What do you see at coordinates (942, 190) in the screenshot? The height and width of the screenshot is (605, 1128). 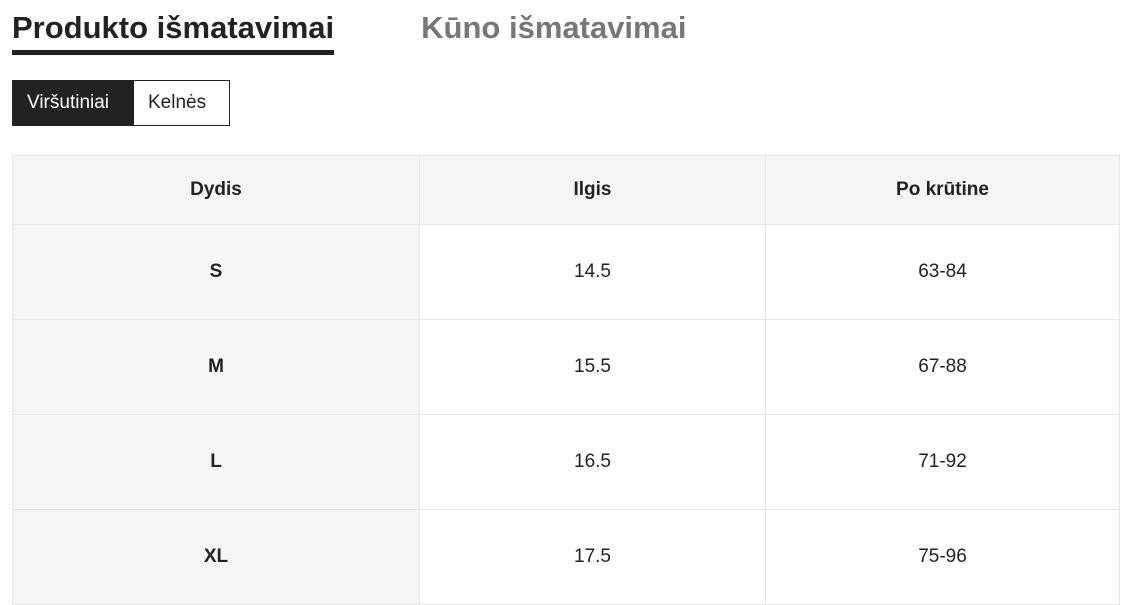 I see `header-bust: Po krūtine` at bounding box center [942, 190].